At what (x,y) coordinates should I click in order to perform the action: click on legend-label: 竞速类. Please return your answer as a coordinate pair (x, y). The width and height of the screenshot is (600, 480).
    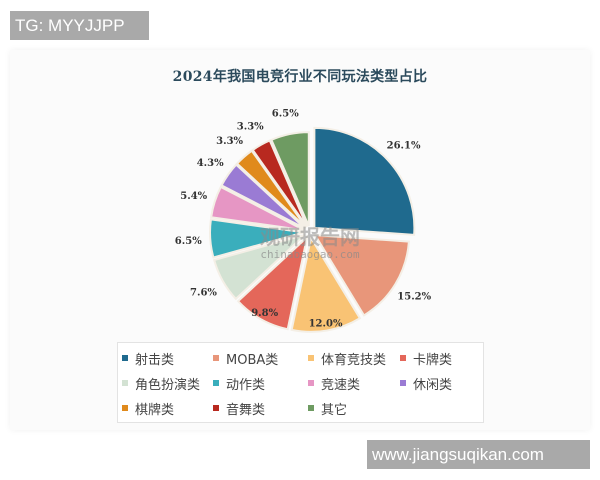
    Looking at the image, I should click on (341, 385).